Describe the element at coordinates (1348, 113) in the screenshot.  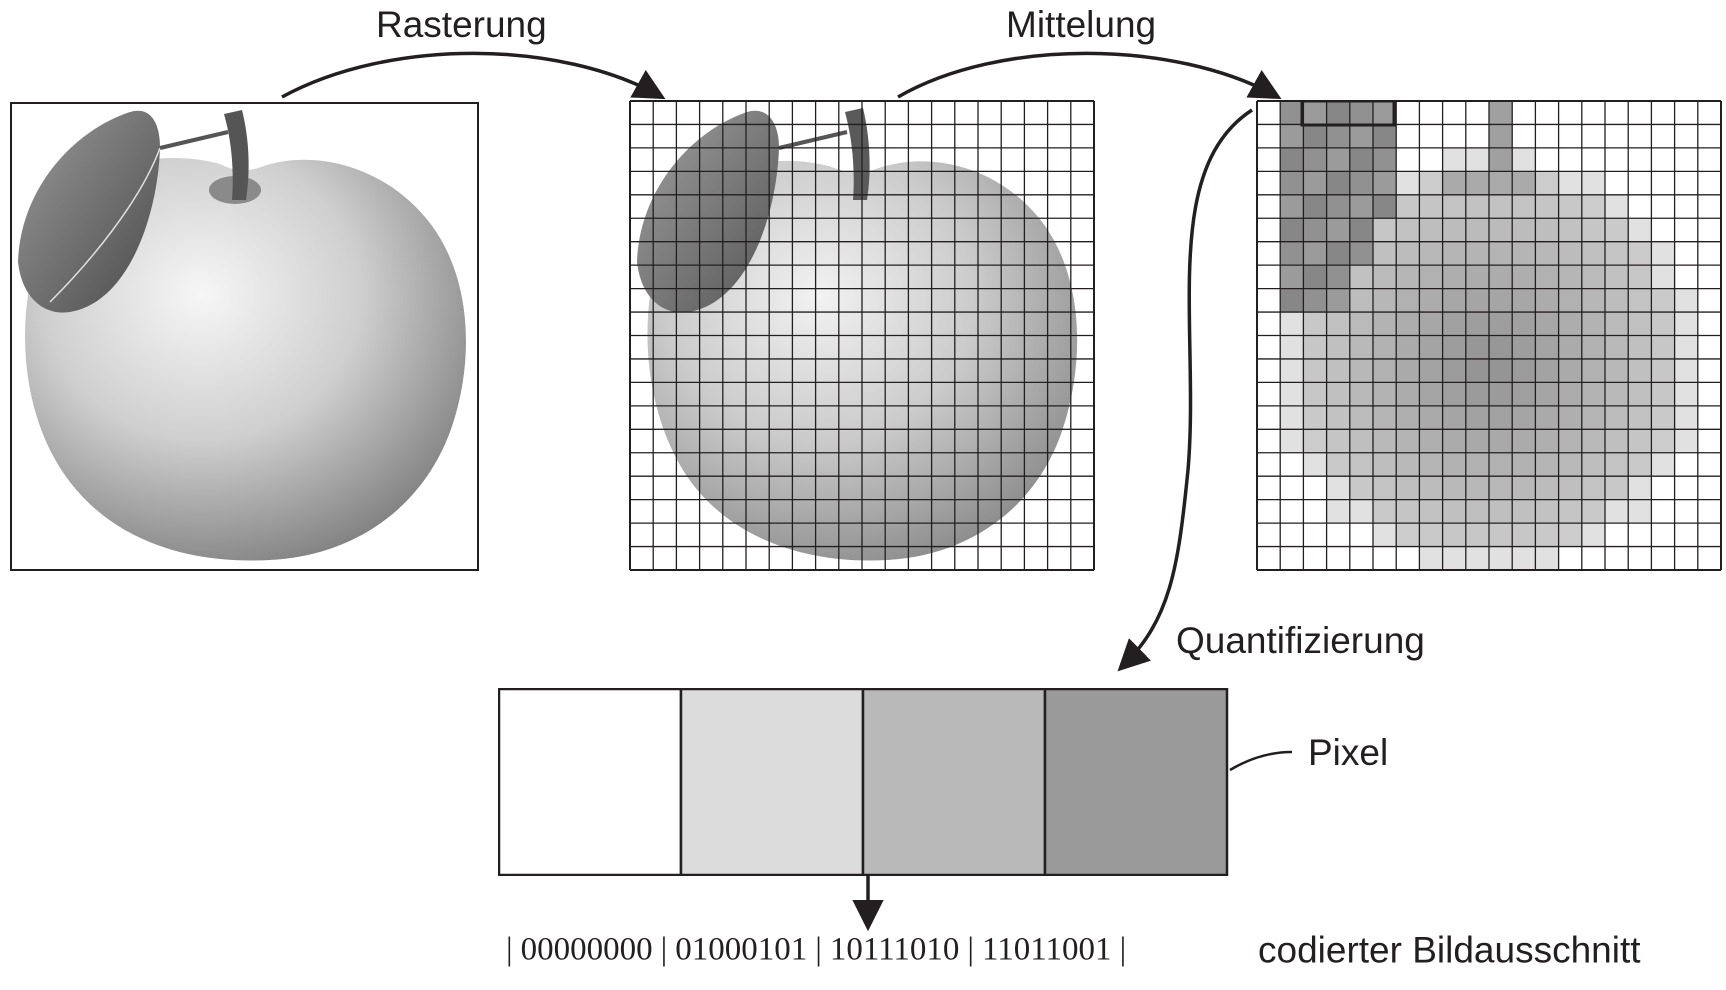
I see `highlight-cell-group` at that location.